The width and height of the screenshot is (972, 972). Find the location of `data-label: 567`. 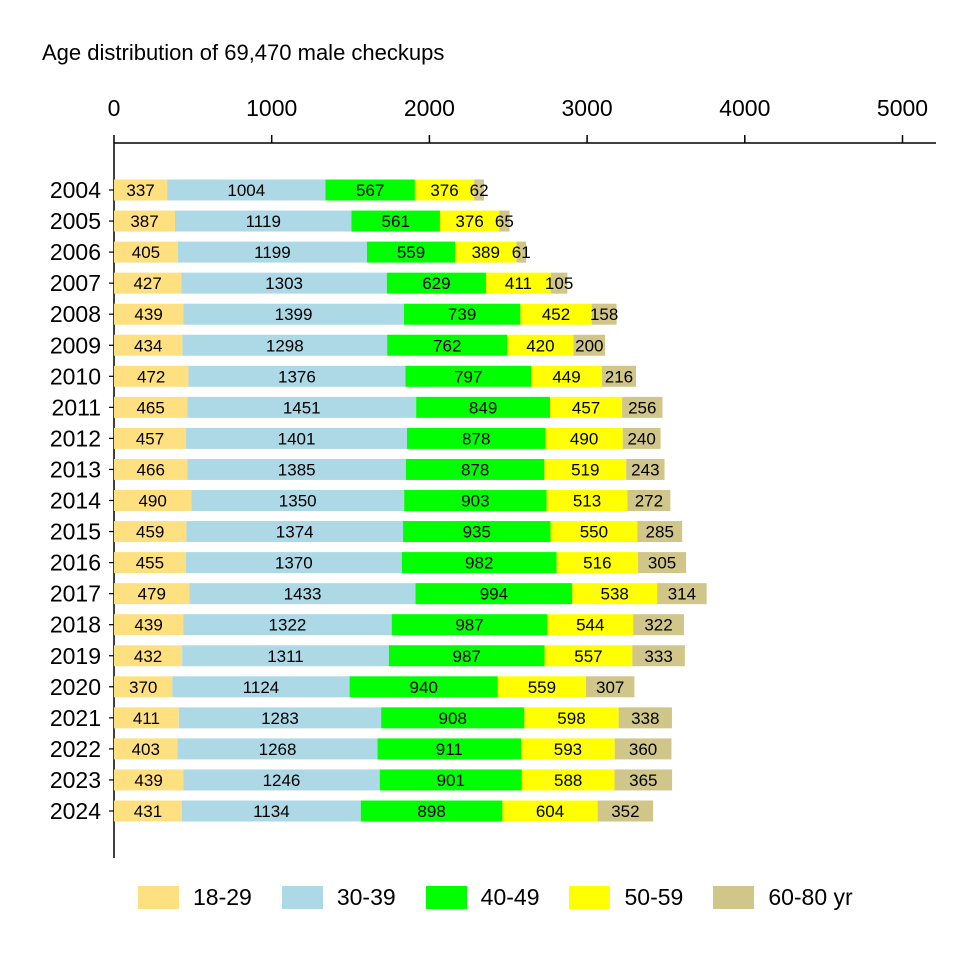

data-label: 567 is located at coordinates (370, 190).